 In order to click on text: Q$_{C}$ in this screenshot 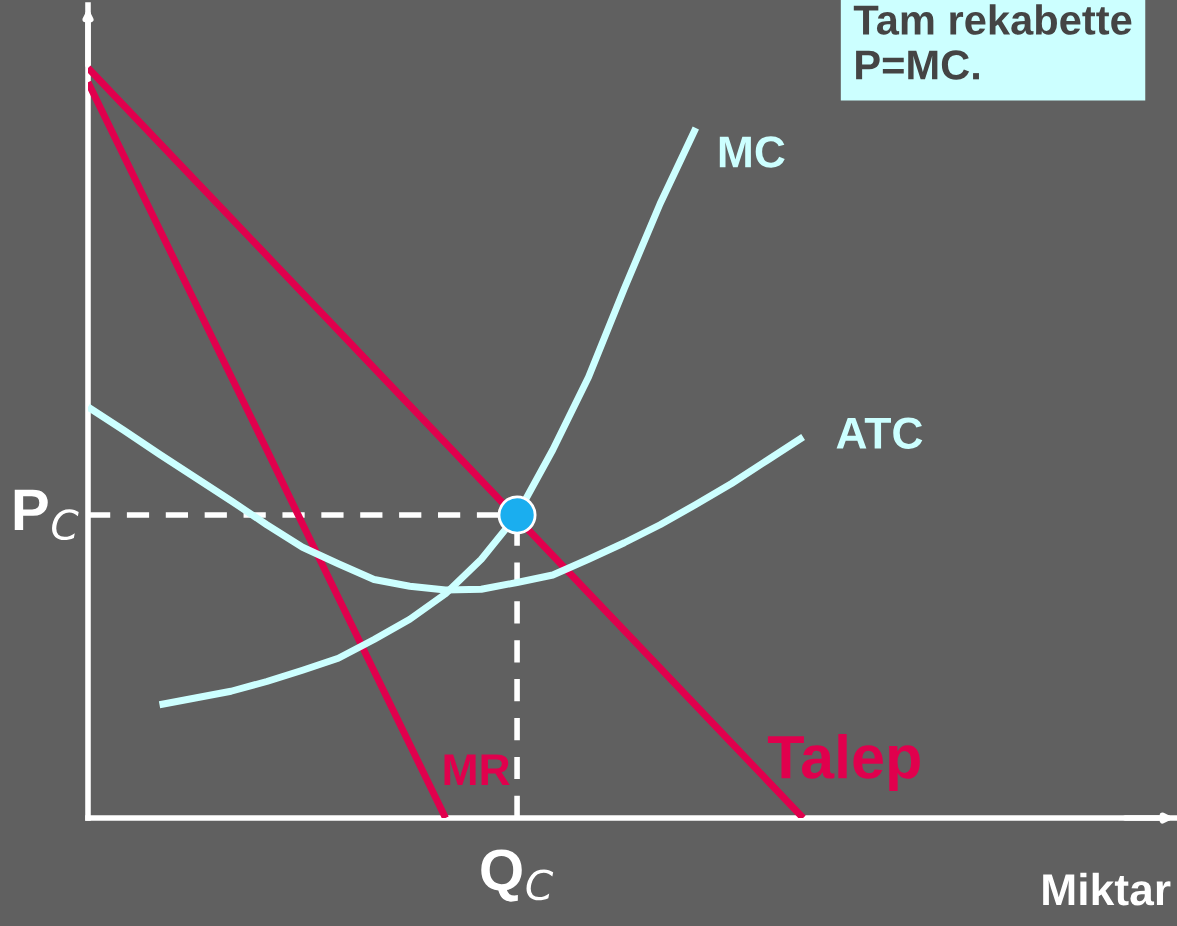, I will do `click(517, 875)`.